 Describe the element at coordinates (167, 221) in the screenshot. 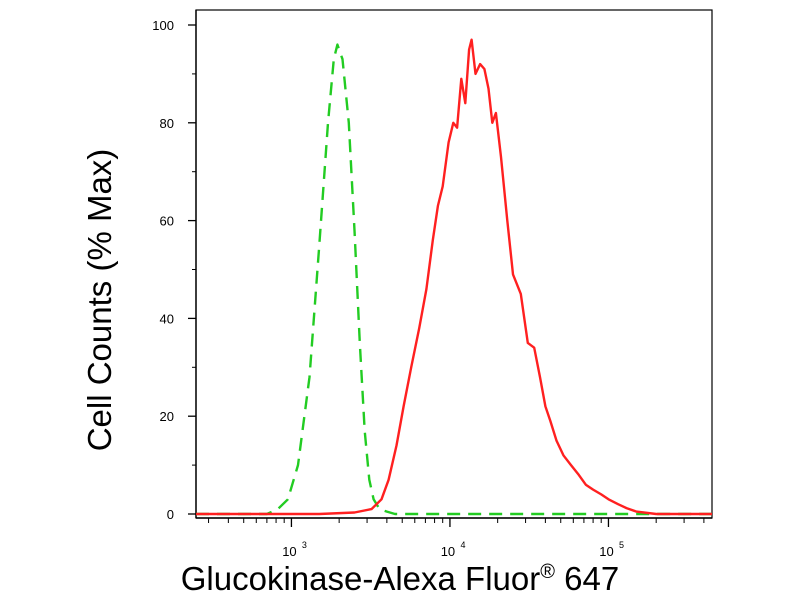

I see `y-tick-label: 60` at that location.